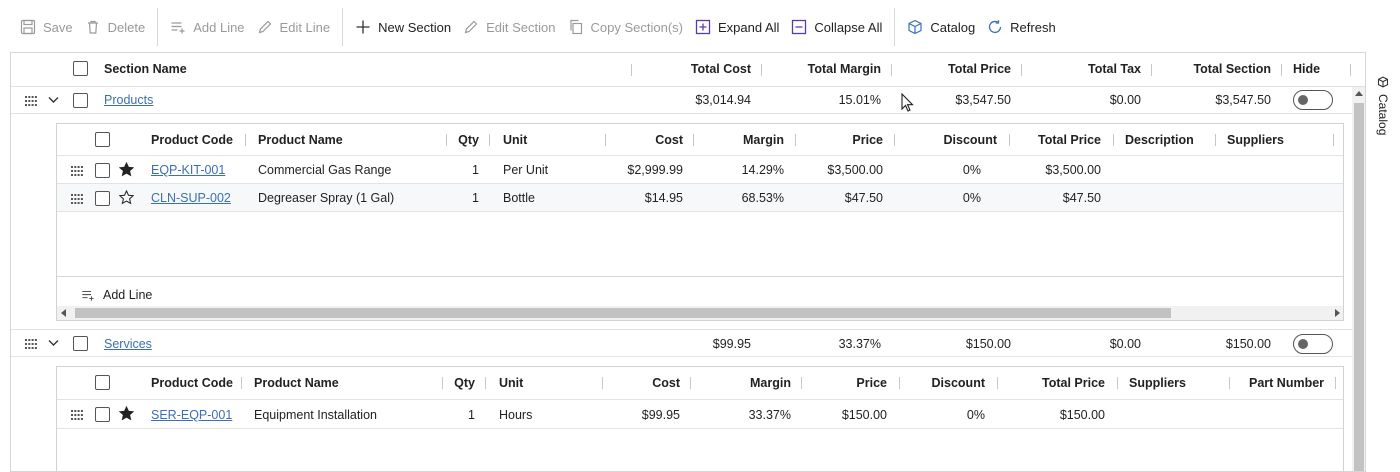  Describe the element at coordinates (1287, 383) in the screenshot. I see `part-number-header: Part Number` at that location.